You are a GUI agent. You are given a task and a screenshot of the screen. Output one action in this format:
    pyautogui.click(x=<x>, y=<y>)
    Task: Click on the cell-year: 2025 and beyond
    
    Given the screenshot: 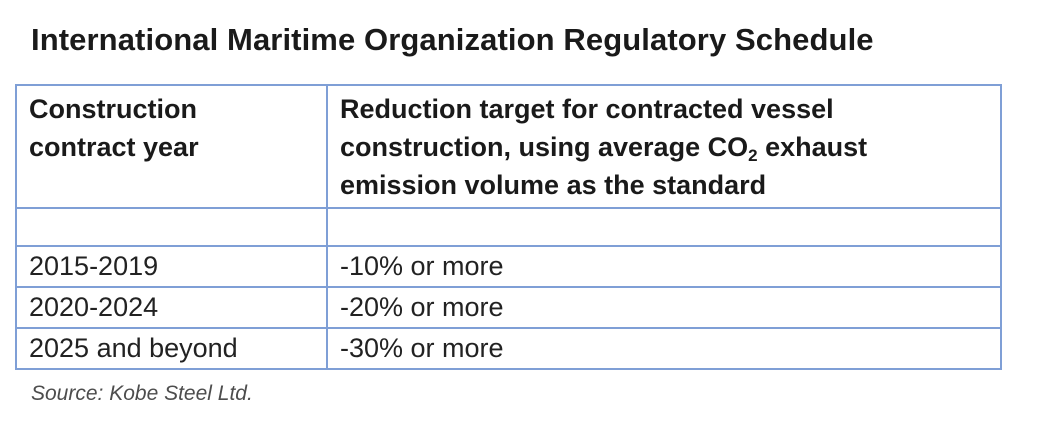 What is the action you would take?
    pyautogui.click(x=171, y=348)
    